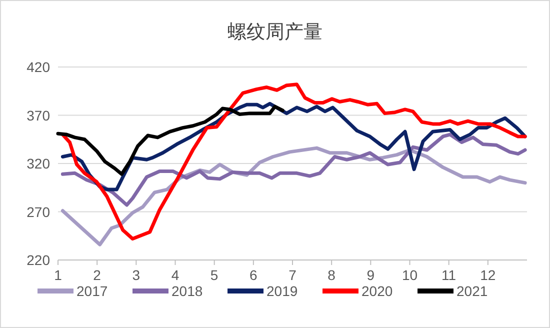 The height and width of the screenshot is (328, 550). Describe the element at coordinates (282, 291) in the screenshot. I see `legend-label: 2019` at that location.